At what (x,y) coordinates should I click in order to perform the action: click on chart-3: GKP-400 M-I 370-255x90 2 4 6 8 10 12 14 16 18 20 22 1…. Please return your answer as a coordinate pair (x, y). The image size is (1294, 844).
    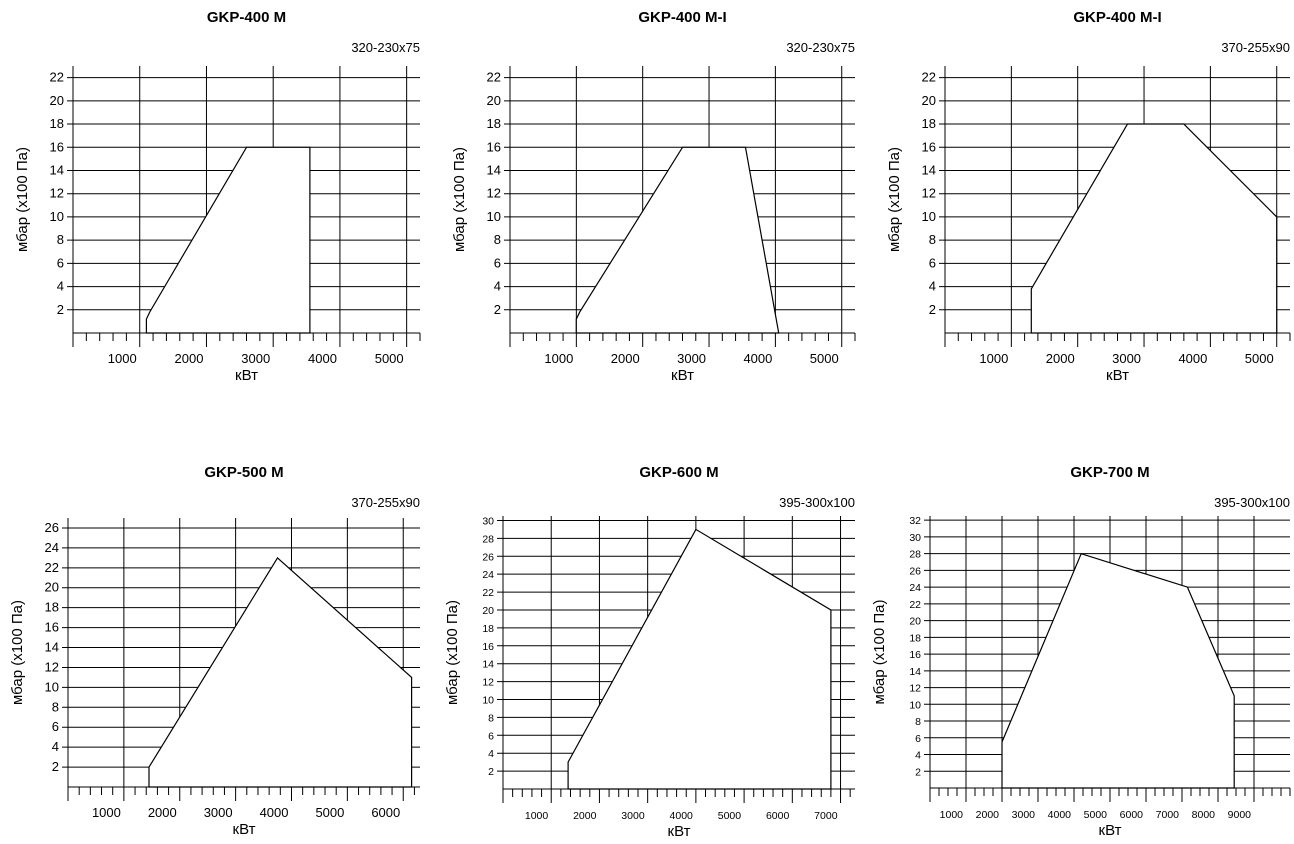
    Looking at the image, I should click on (1088, 196).